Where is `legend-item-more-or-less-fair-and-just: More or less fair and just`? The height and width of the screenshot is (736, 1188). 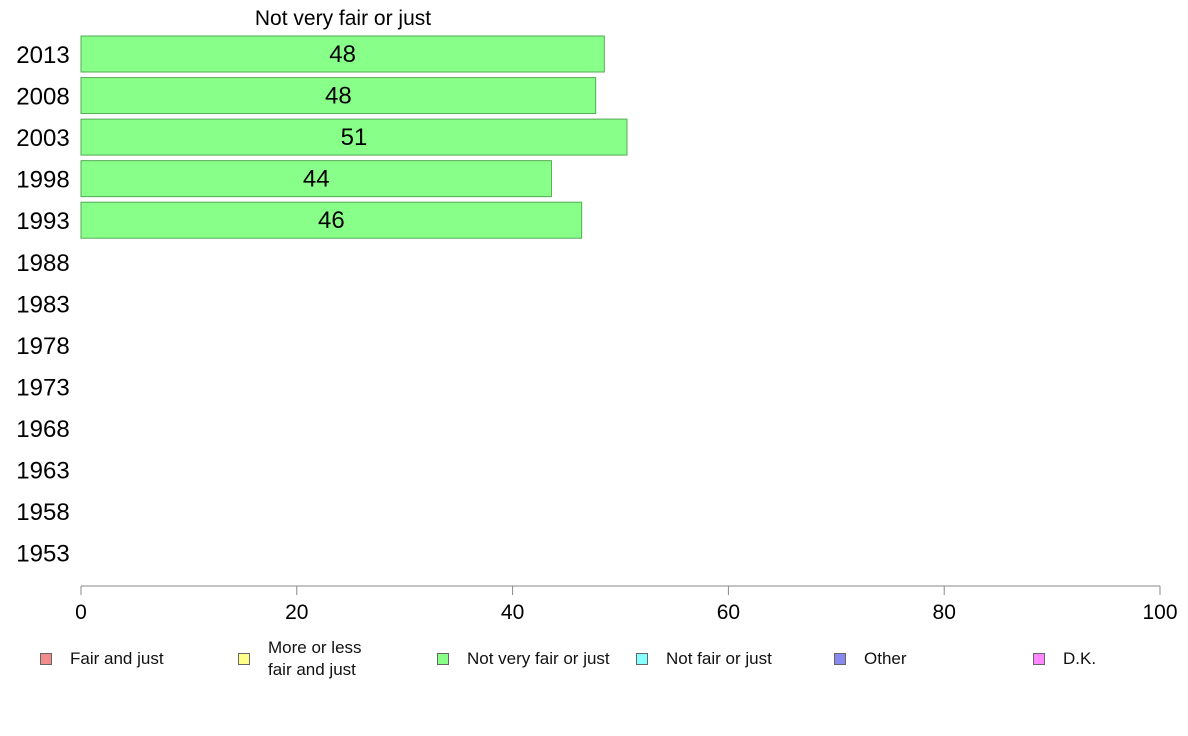
legend-item-more-or-less-fair-and-just: More or less fair and just is located at coordinates (300, 659).